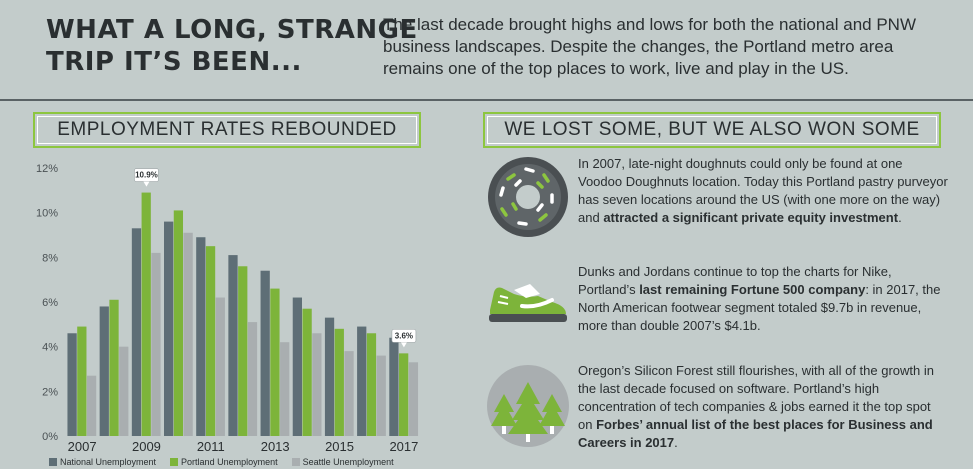 Image resolution: width=973 pixels, height=469 pixels. Describe the element at coordinates (712, 130) in the screenshot. I see `wins-losses-section-heading: WE LOST SOME, BUT WE ALSO WON SOME` at that location.